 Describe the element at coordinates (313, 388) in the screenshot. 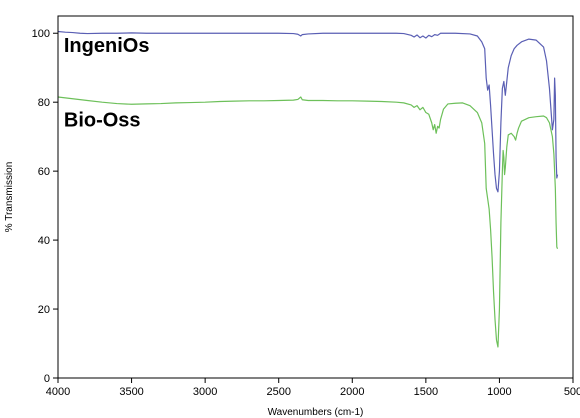

I see `x-axis: 4000 3500 3000 2500 2000 1500 1000 500` at that location.